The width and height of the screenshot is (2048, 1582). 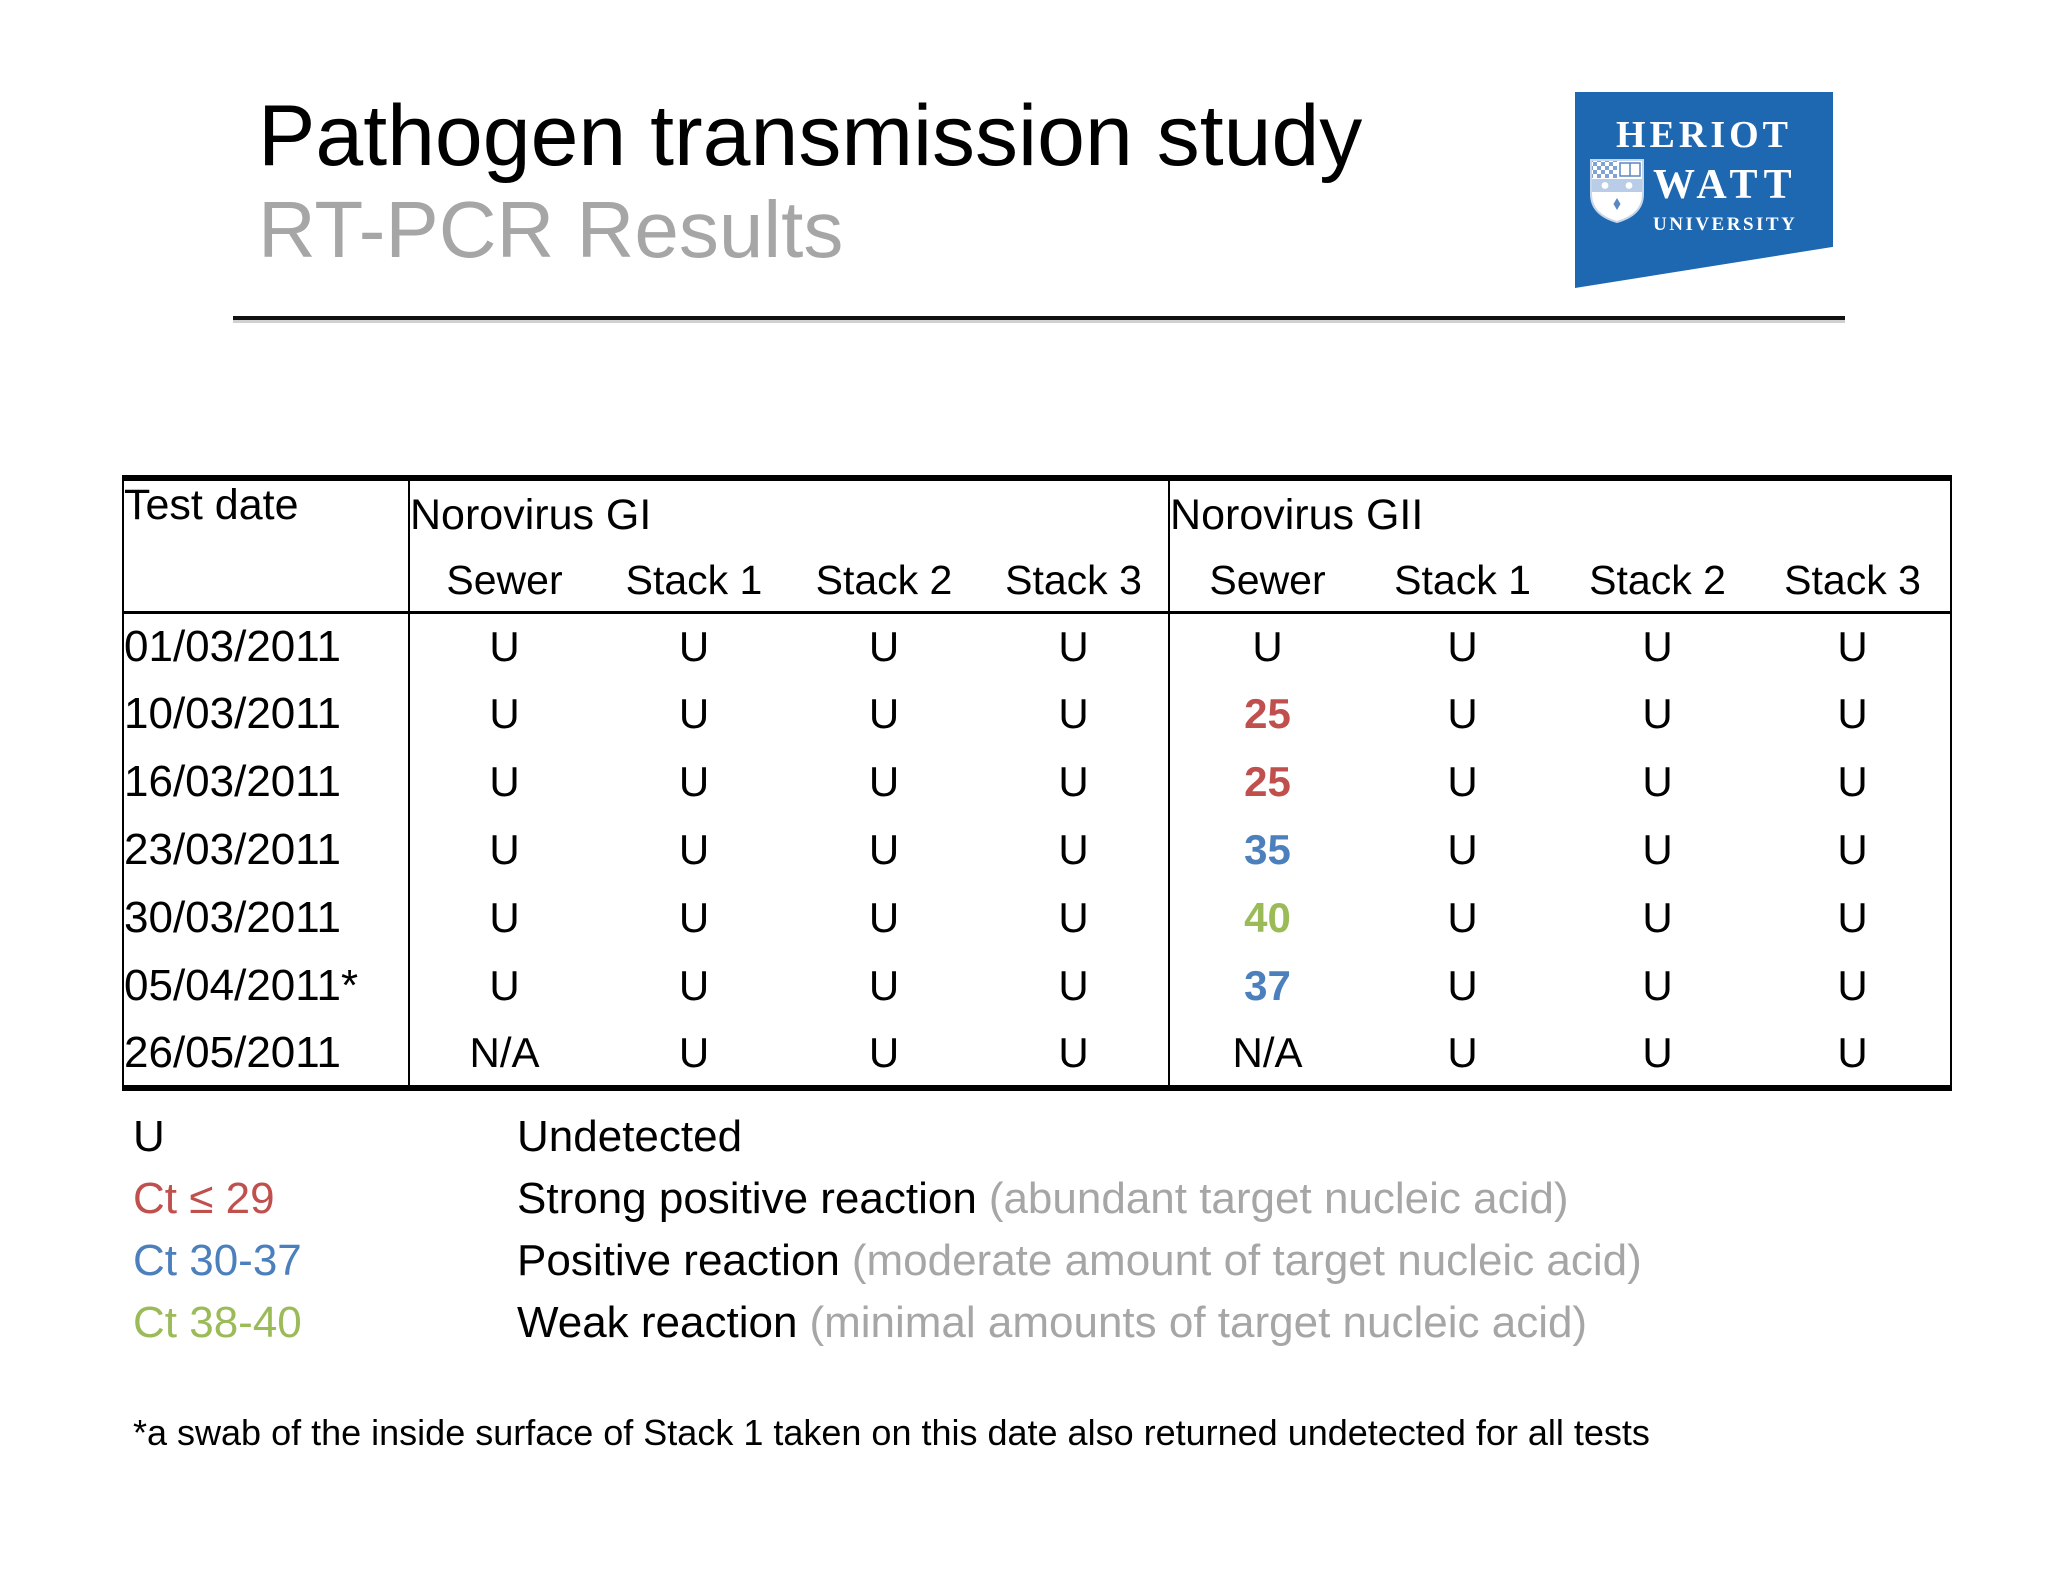 I want to click on date-cell: 01/03/2011, so click(x=266, y=646).